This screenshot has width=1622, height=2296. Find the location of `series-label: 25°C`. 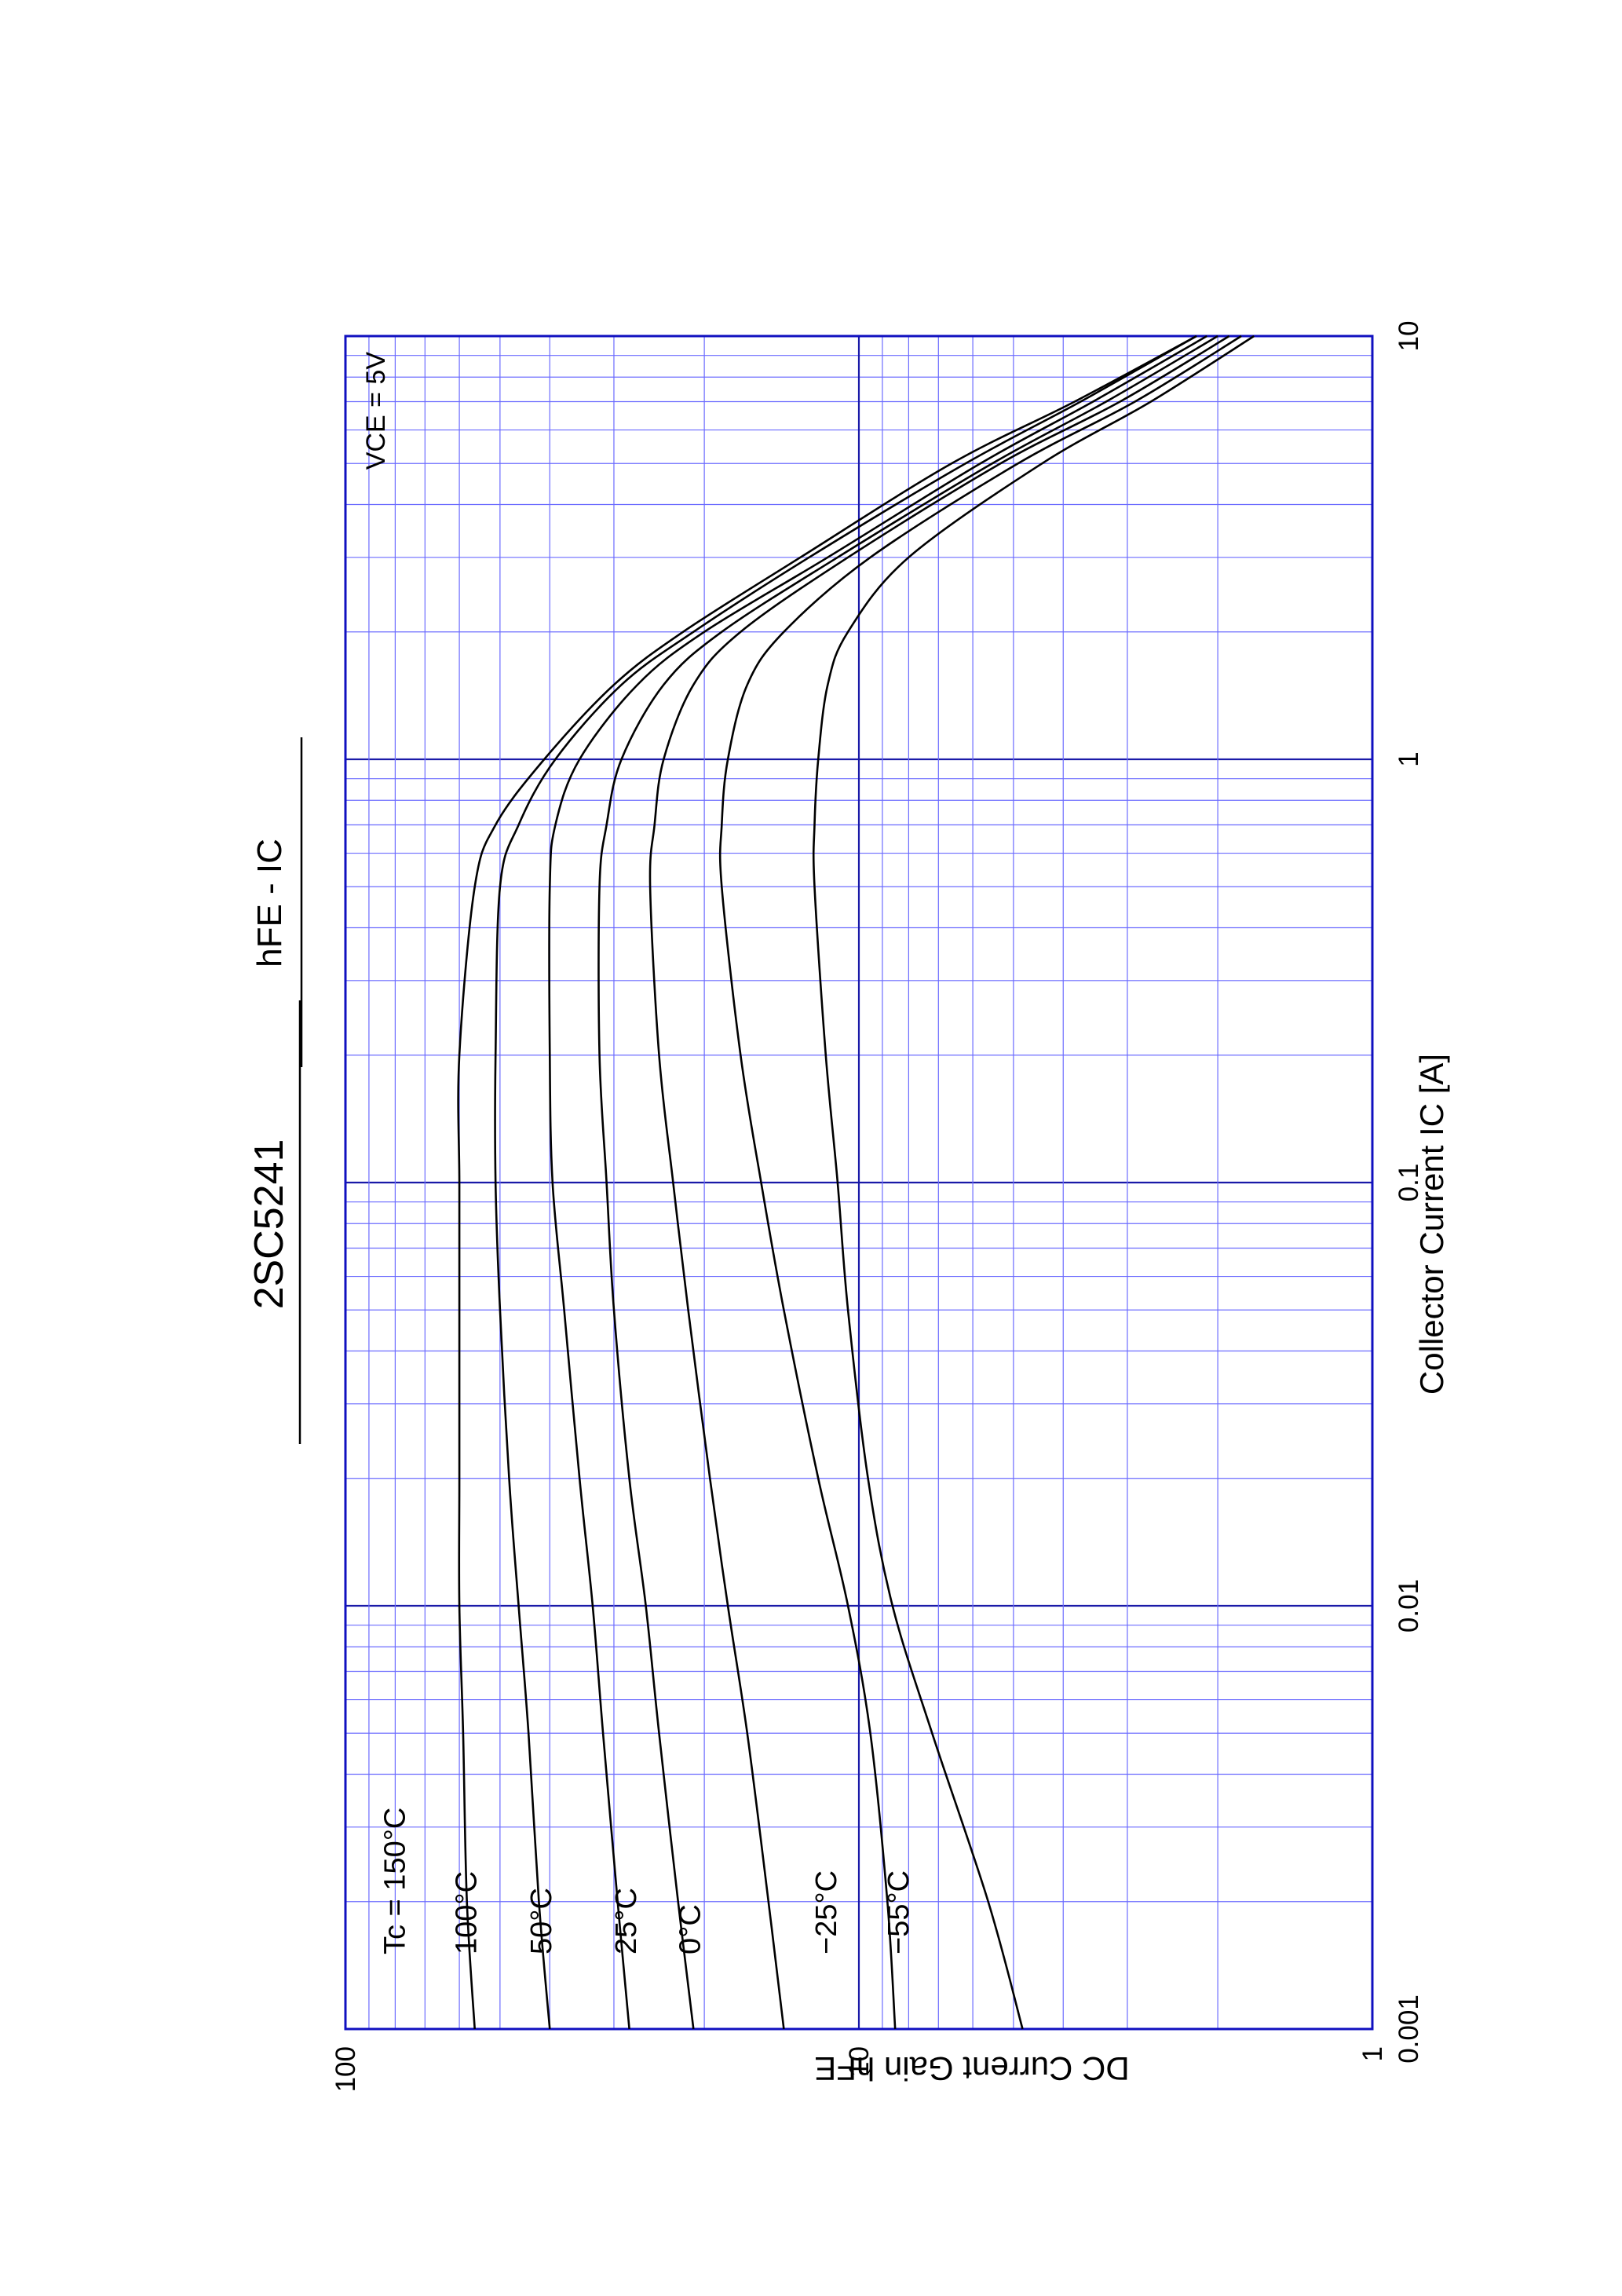

series-label: 25°C is located at coordinates (626, 1921).